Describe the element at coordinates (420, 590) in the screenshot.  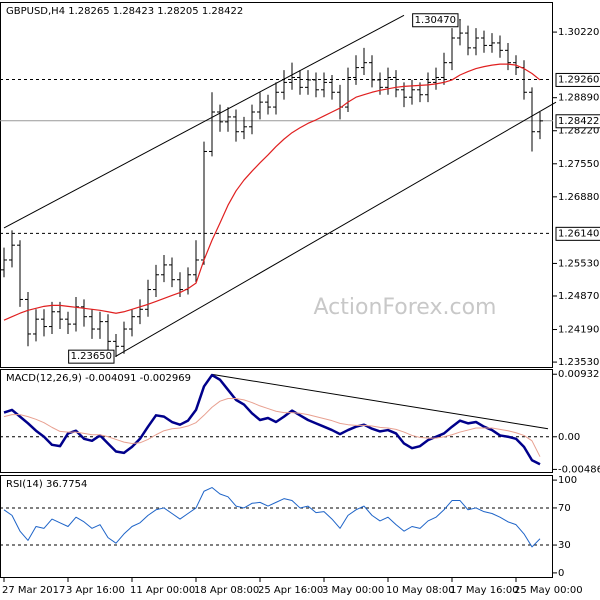
I see `x-tick-label: 10 May 08:00` at that location.